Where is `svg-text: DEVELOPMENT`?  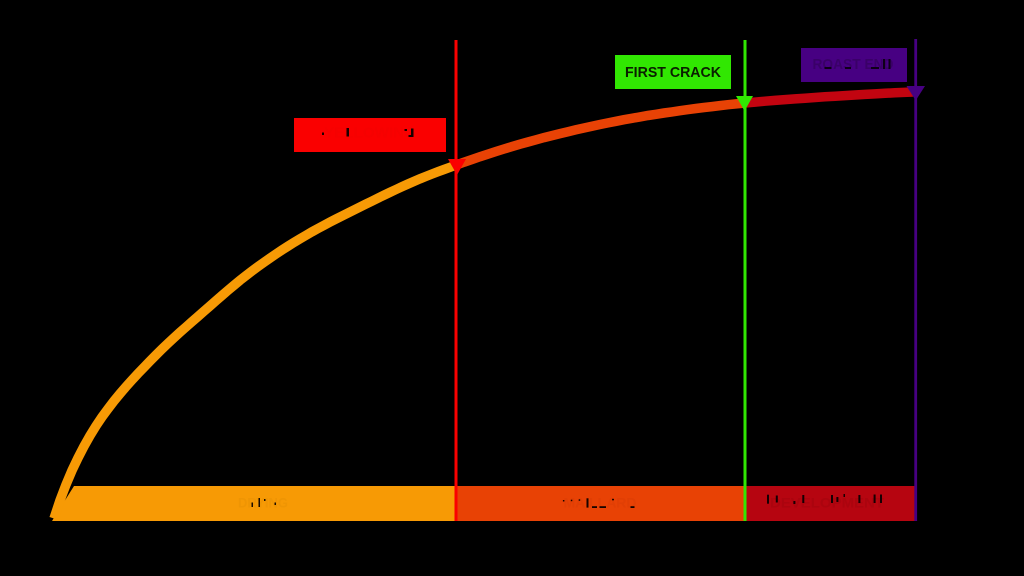
svg-text: DEVELOPMENT is located at coordinates (827, 503).